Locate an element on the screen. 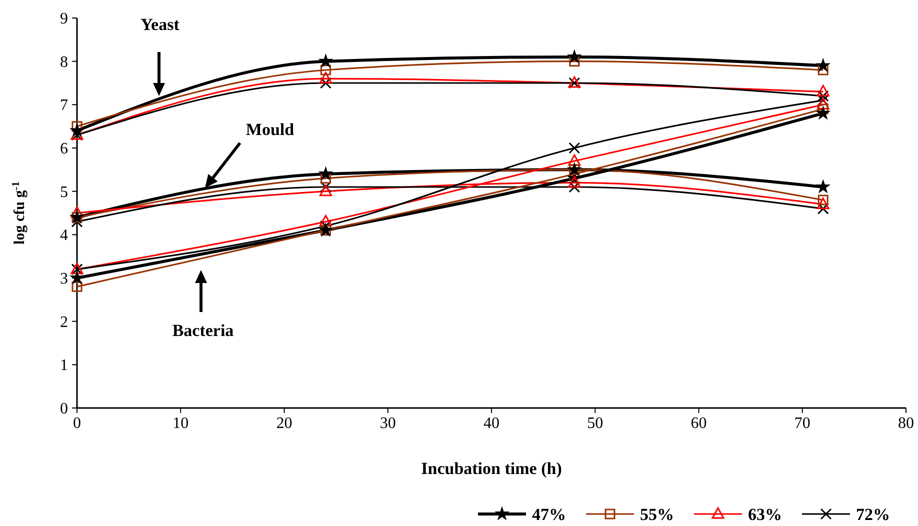 The image size is (918, 526). x-tick-label: 70 is located at coordinates (802, 423).